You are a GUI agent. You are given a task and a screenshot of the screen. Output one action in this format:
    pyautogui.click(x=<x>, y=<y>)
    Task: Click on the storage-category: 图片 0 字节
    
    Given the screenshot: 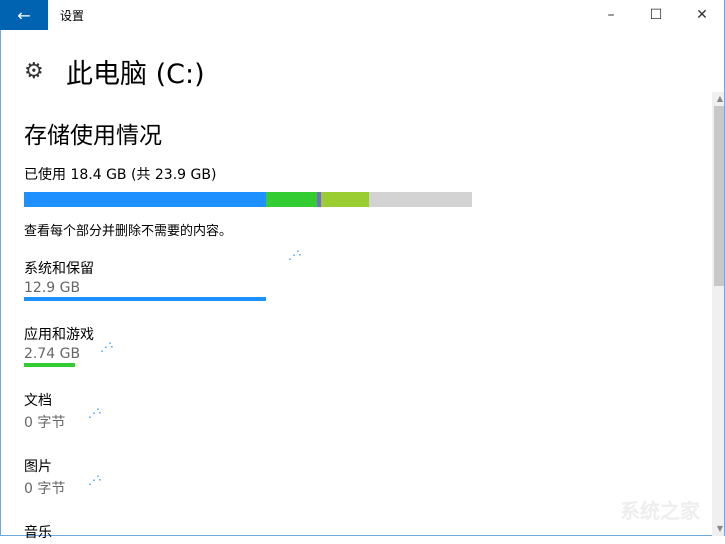 What is the action you would take?
    pyautogui.click(x=44, y=477)
    